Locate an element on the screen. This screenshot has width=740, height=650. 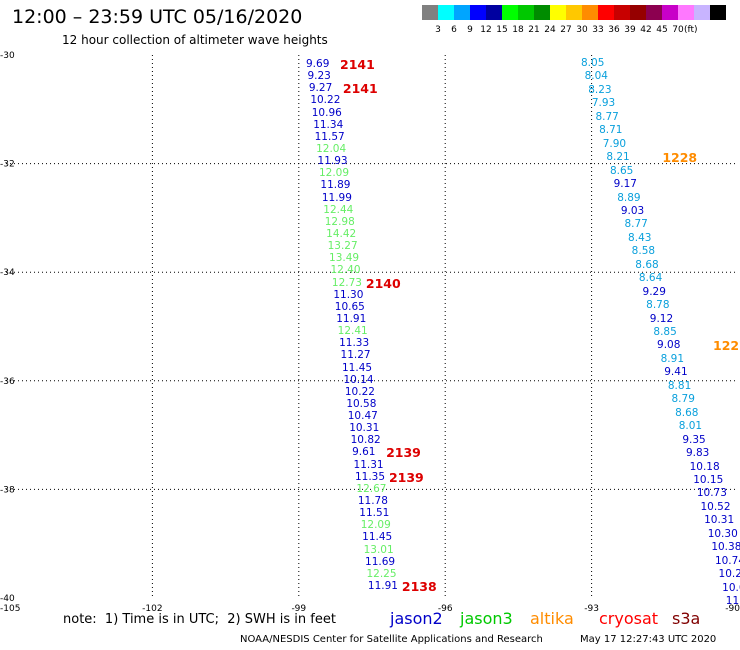
wave-height-value: 12.25 is located at coordinates (381, 573).